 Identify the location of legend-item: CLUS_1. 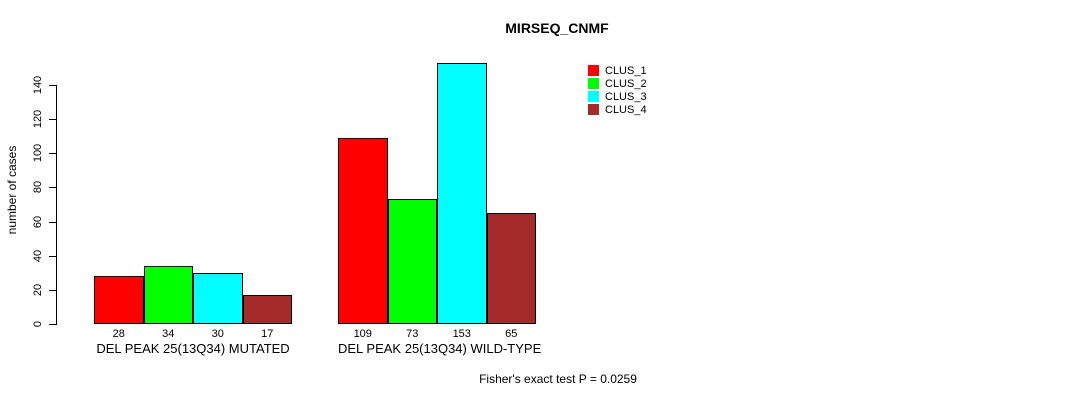
(617, 70).